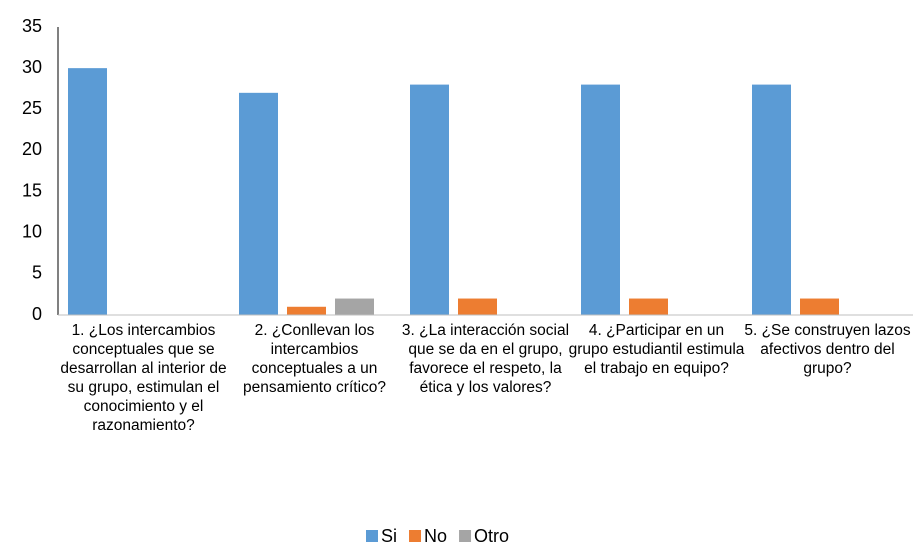 The image size is (913, 544). I want to click on legend-label: Otro, so click(491, 535).